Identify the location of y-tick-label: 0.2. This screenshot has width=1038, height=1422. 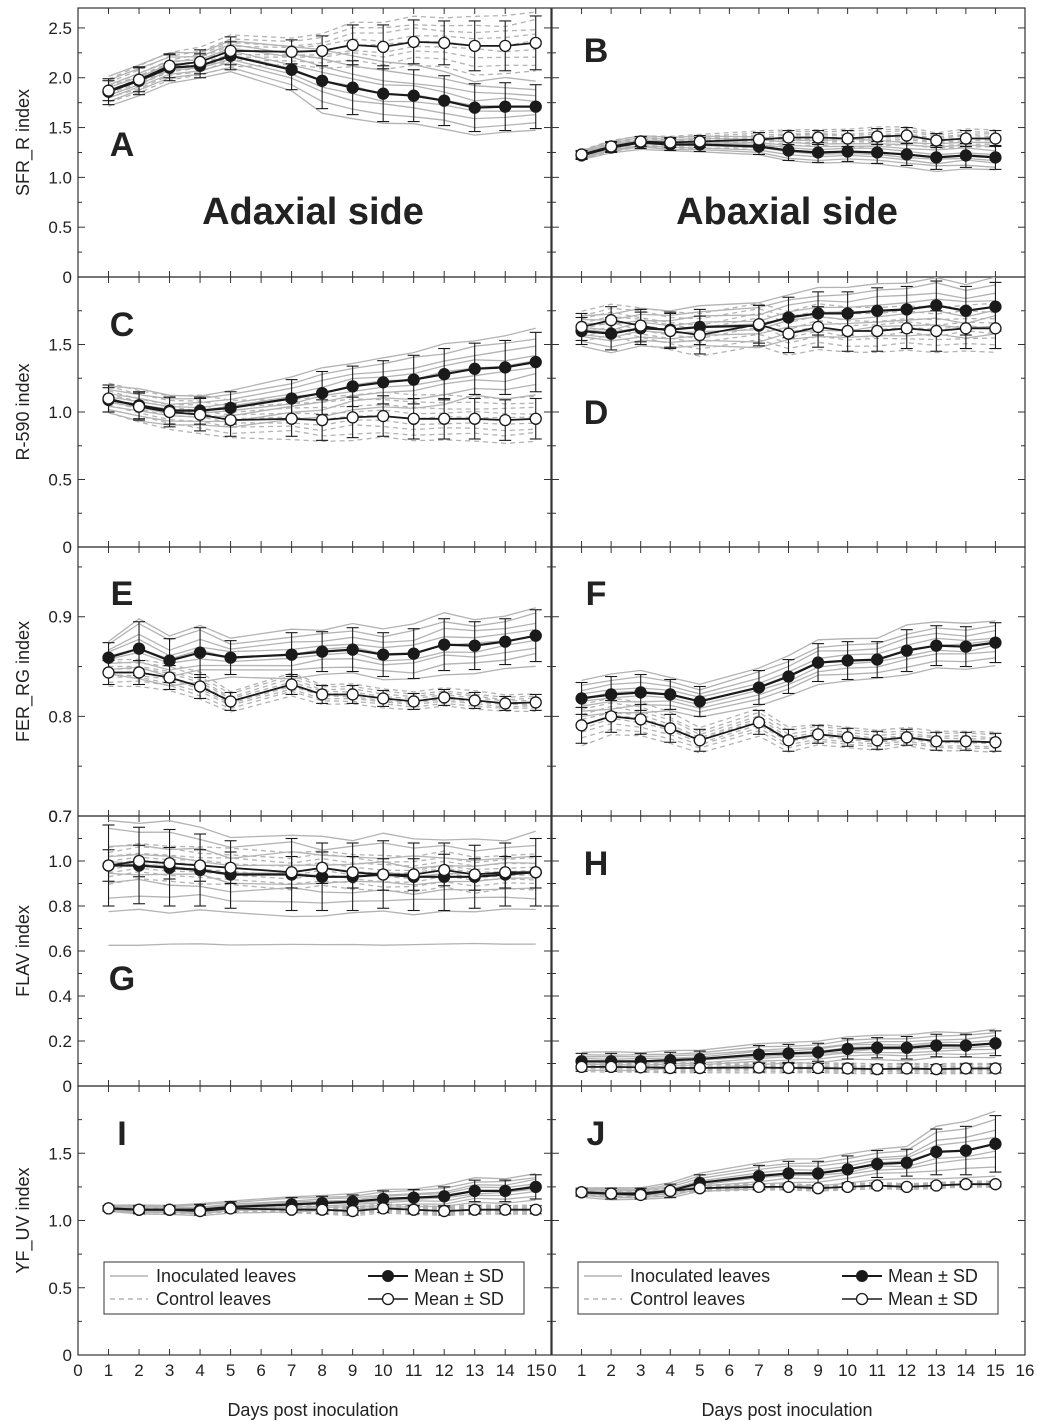
(60, 1041).